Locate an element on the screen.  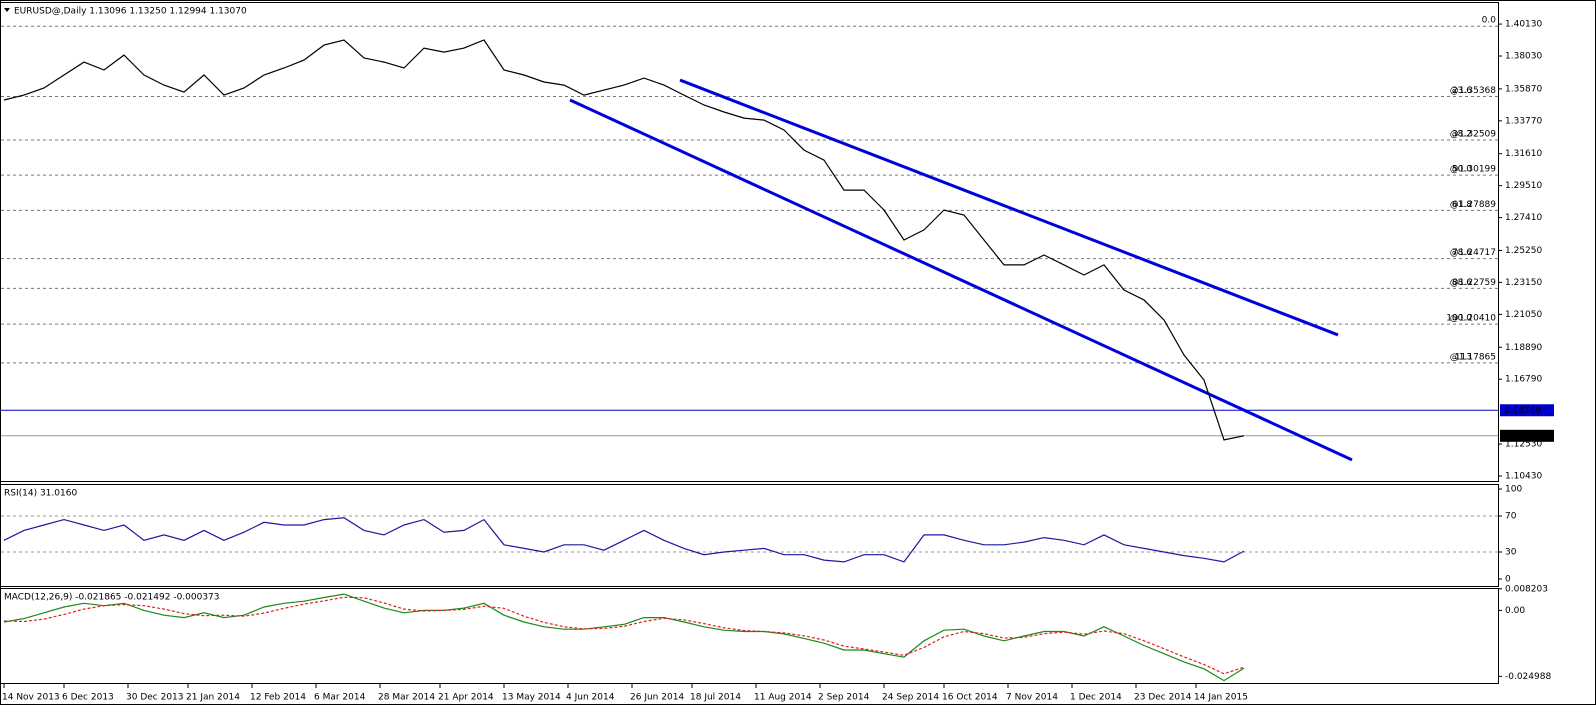
y-tick-label: 1.16790 is located at coordinates (1523, 380).